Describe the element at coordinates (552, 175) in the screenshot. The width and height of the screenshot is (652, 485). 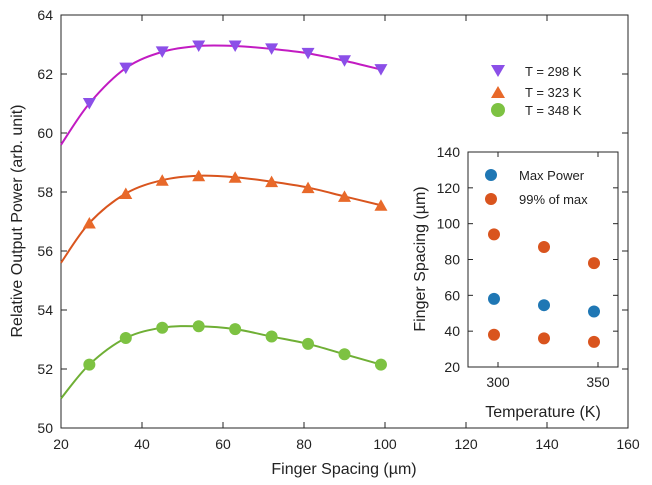
I see `inset-legend-label-max-power: Max Power` at that location.